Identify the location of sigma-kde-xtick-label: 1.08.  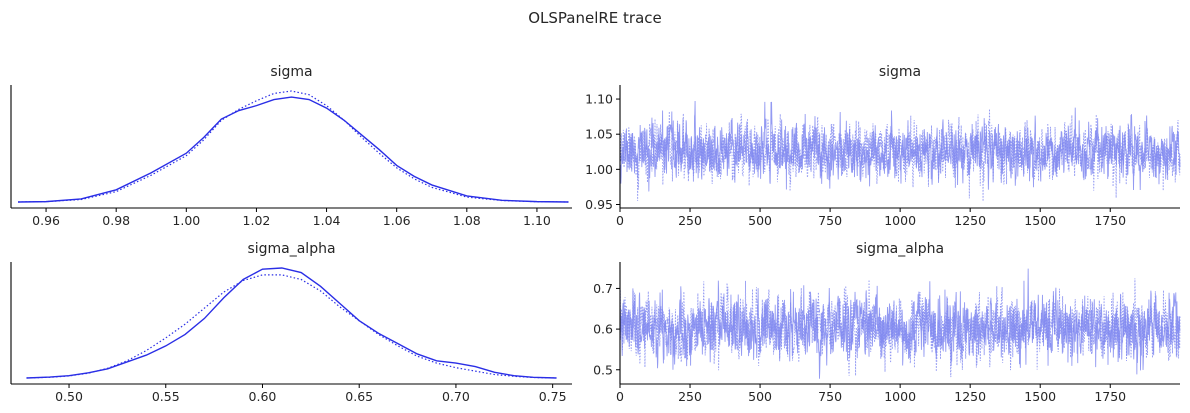
(467, 220).